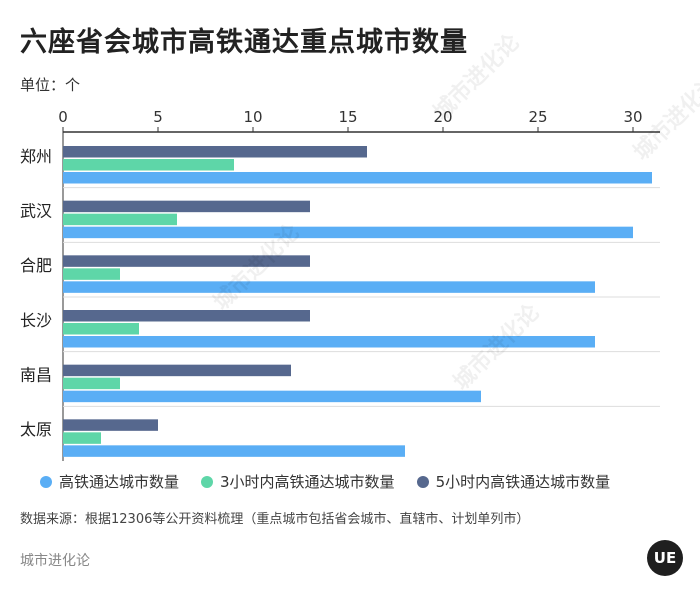 The width and height of the screenshot is (700, 595). Describe the element at coordinates (665, 558) in the screenshot. I see `brand-logo: UE` at that location.